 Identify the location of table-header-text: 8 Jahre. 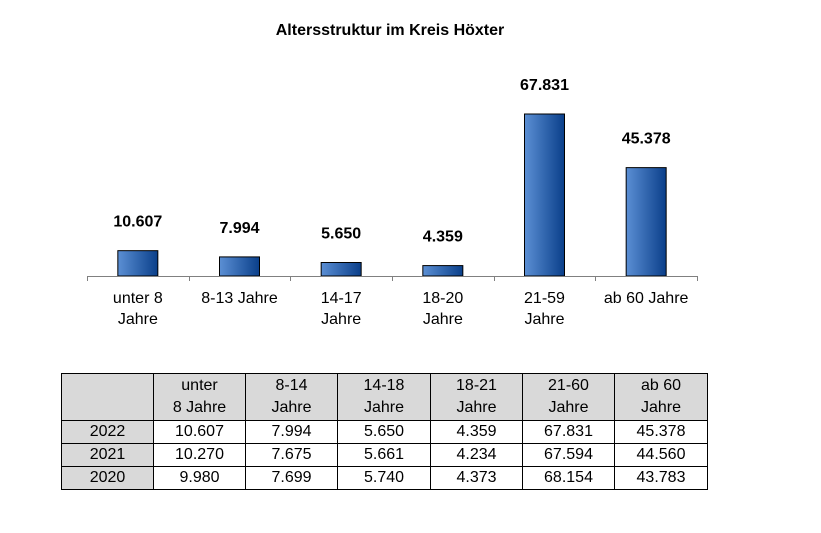
(199, 407).